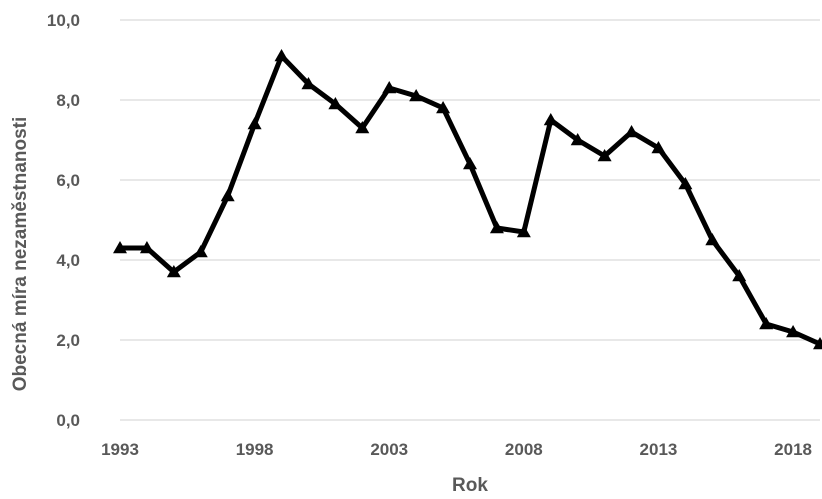 The height and width of the screenshot is (499, 822). What do you see at coordinates (793, 449) in the screenshot?
I see `x-tick-label: 2018` at bounding box center [793, 449].